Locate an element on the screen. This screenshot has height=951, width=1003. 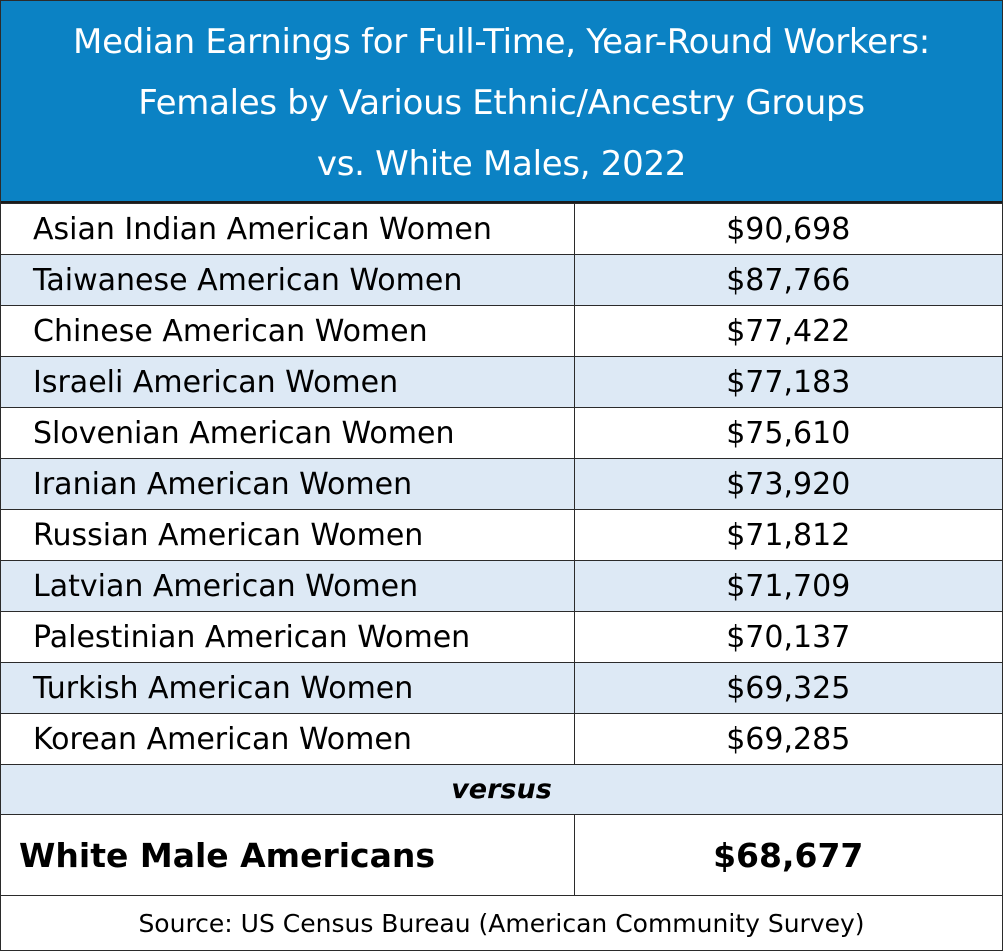
reference-group: White Male Americans is located at coordinates (288, 855).